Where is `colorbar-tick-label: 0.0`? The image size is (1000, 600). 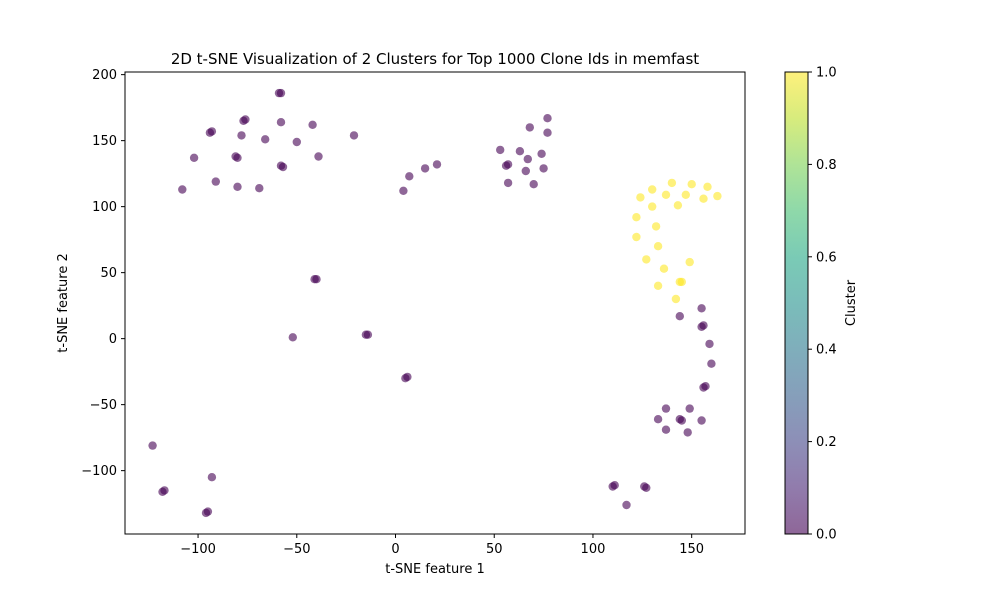 colorbar-tick-label: 0.0 is located at coordinates (826, 535).